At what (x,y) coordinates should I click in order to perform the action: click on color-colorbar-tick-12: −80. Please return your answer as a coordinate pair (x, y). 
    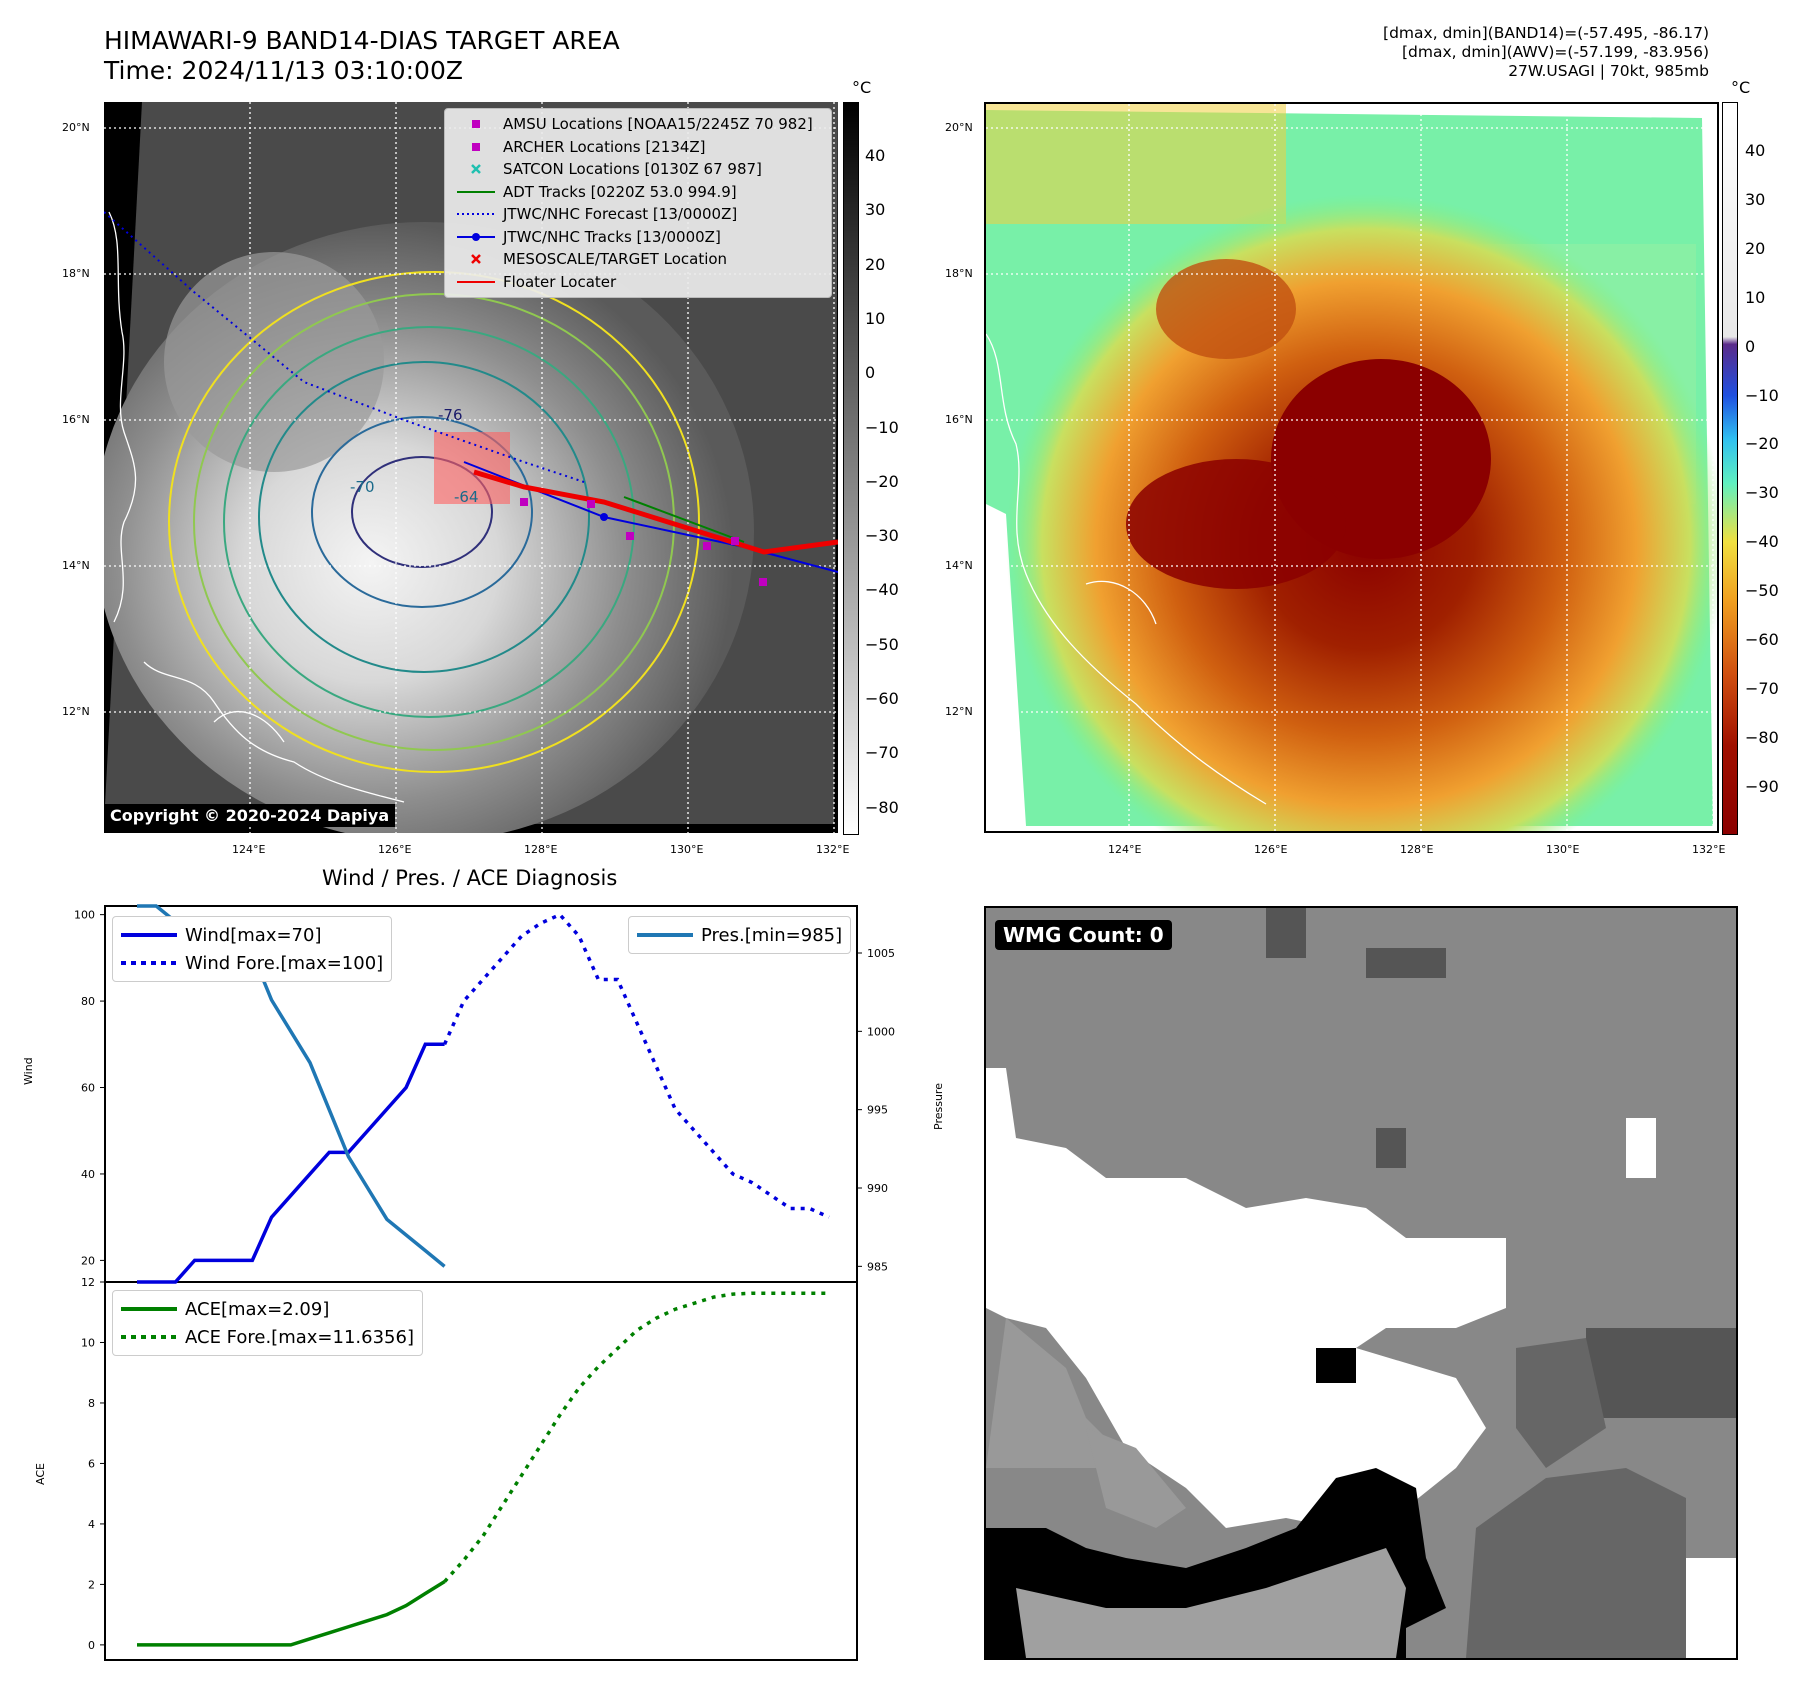
    Looking at the image, I should click on (1762, 737).